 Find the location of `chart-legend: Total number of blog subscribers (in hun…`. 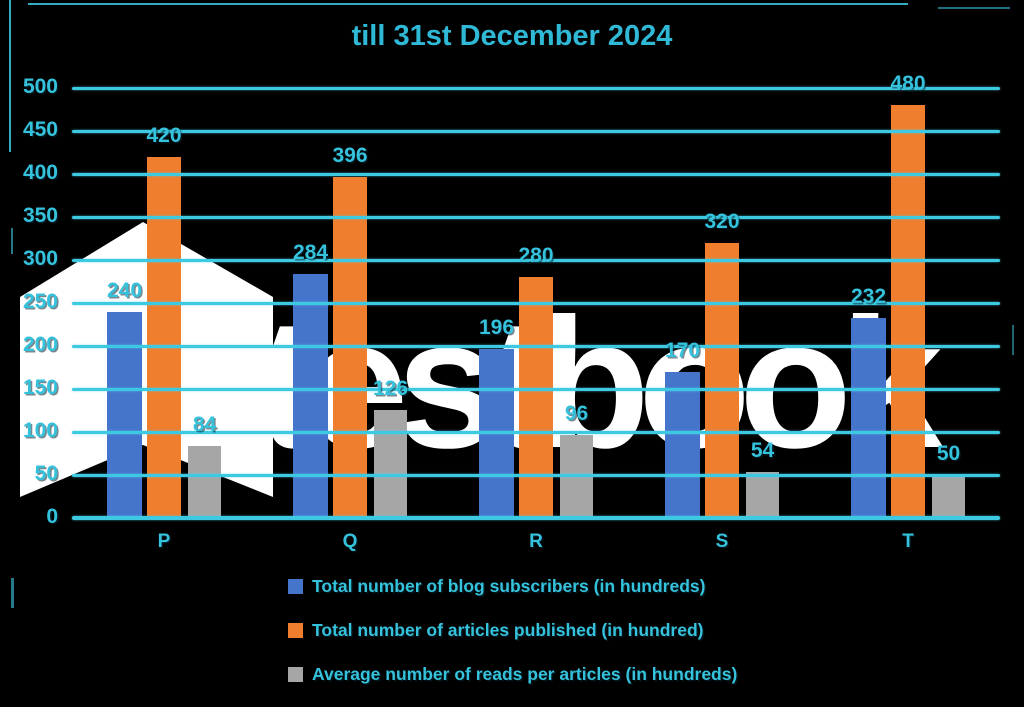

chart-legend: Total number of blog subscribers (in hun… is located at coordinates (513, 641).